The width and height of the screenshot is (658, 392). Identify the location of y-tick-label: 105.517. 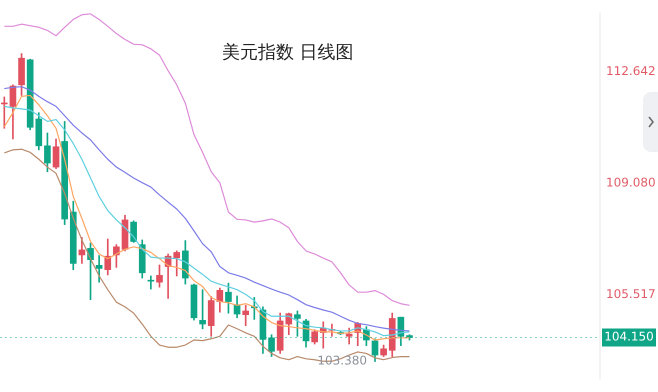
(631, 293).